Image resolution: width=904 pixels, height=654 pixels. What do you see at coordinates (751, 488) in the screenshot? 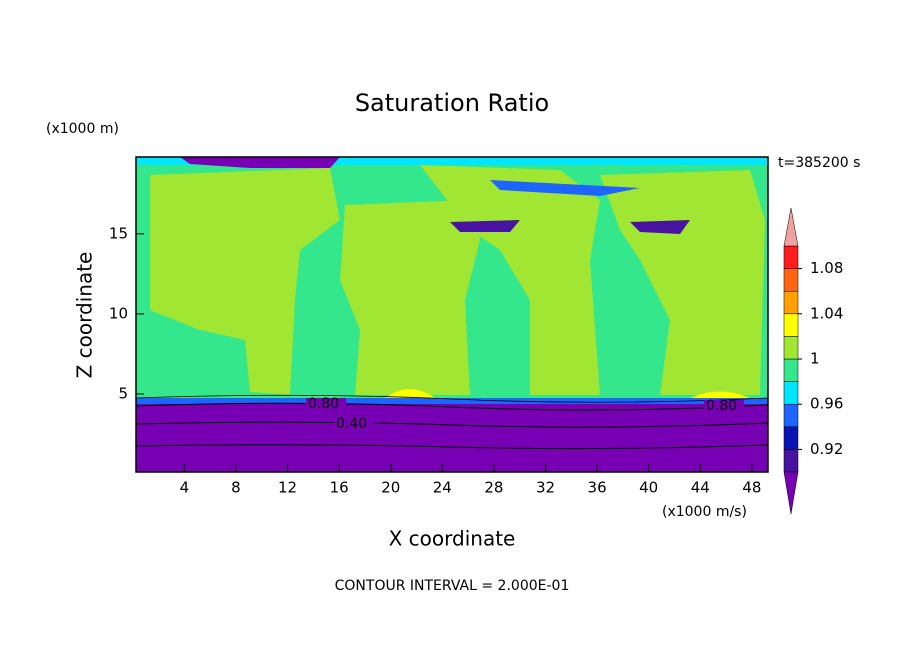
I see `x-tick-label: 48` at bounding box center [751, 488].